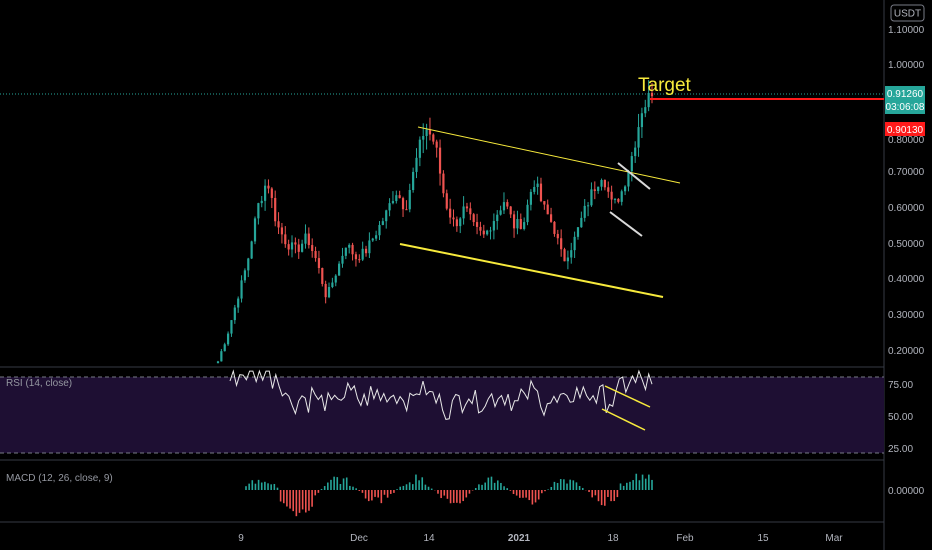  What do you see at coordinates (39, 383) in the screenshot?
I see `rsi-title: RSI (14, close)` at bounding box center [39, 383].